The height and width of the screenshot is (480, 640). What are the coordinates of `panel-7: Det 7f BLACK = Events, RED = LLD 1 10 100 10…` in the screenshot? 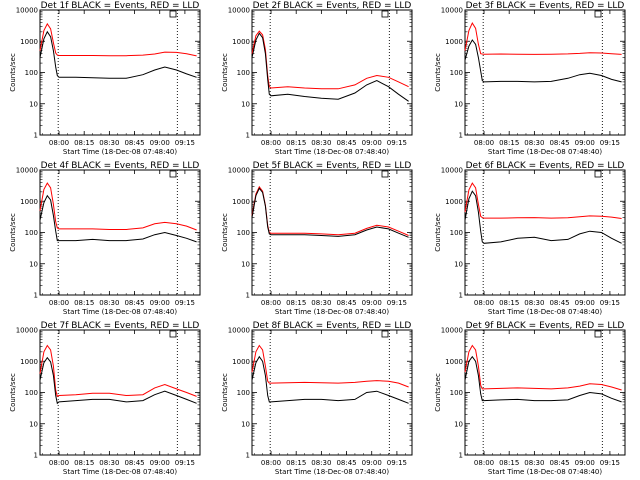 It's located at (105, 398).